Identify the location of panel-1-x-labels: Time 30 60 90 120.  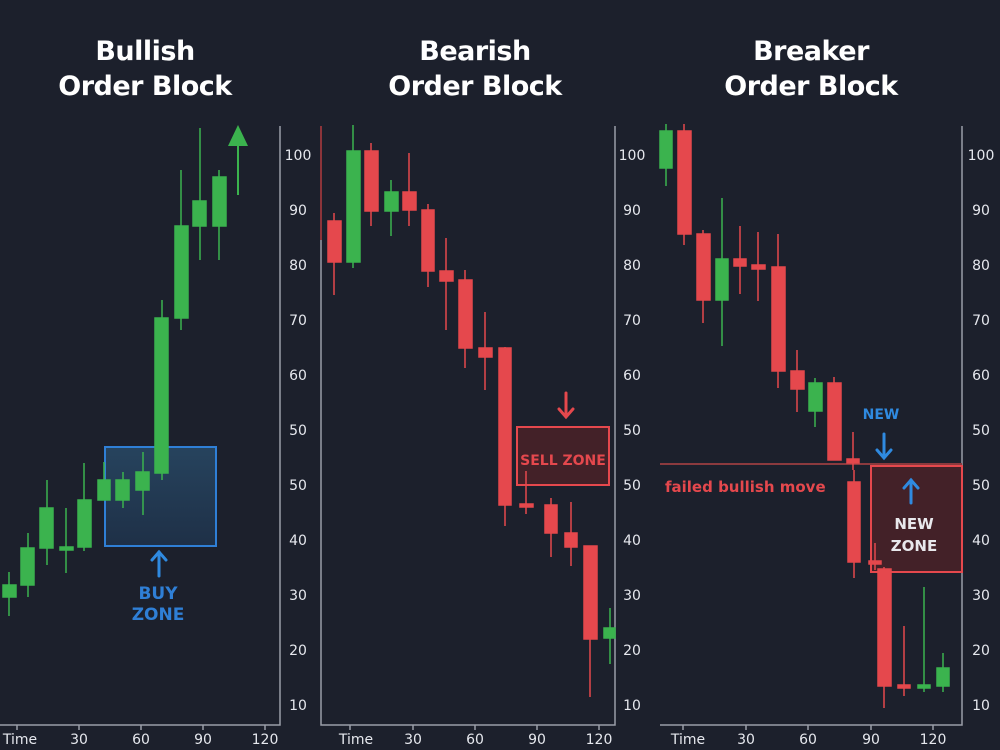
(140, 740).